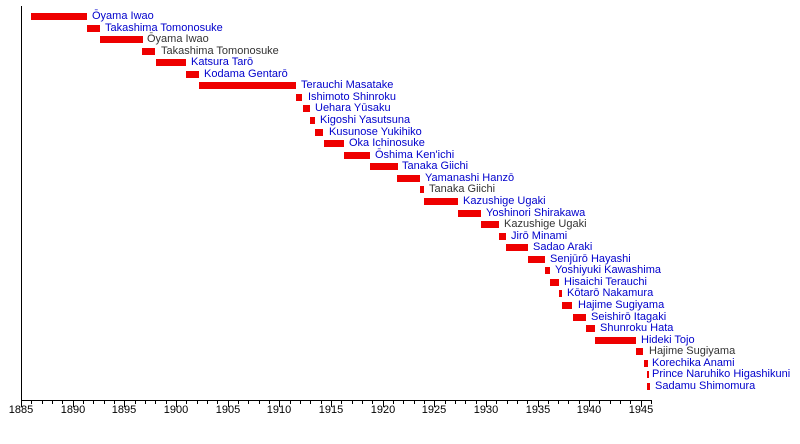 The height and width of the screenshot is (444, 800). What do you see at coordinates (353, 108) in the screenshot?
I see `minister-link: Uehara Yūsaku` at bounding box center [353, 108].